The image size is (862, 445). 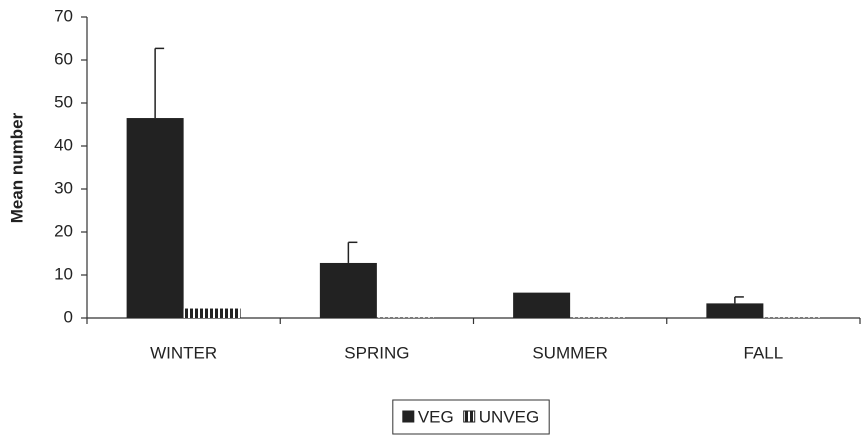 I want to click on y-tick-label: 70, so click(x=63, y=15).